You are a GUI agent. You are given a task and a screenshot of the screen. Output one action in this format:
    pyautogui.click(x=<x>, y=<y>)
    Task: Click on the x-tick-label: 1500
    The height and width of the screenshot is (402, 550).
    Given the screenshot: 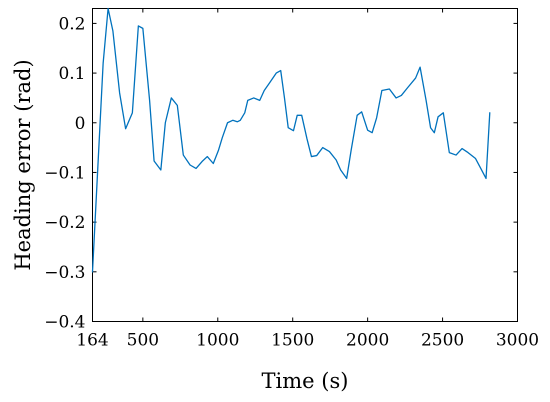 What is the action you would take?
    pyautogui.click(x=292, y=341)
    